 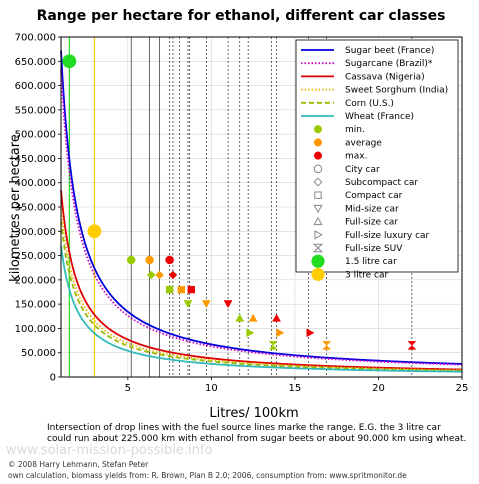 I want to click on watermark: www.solar-mission-possible.info, so click(x=109, y=450).